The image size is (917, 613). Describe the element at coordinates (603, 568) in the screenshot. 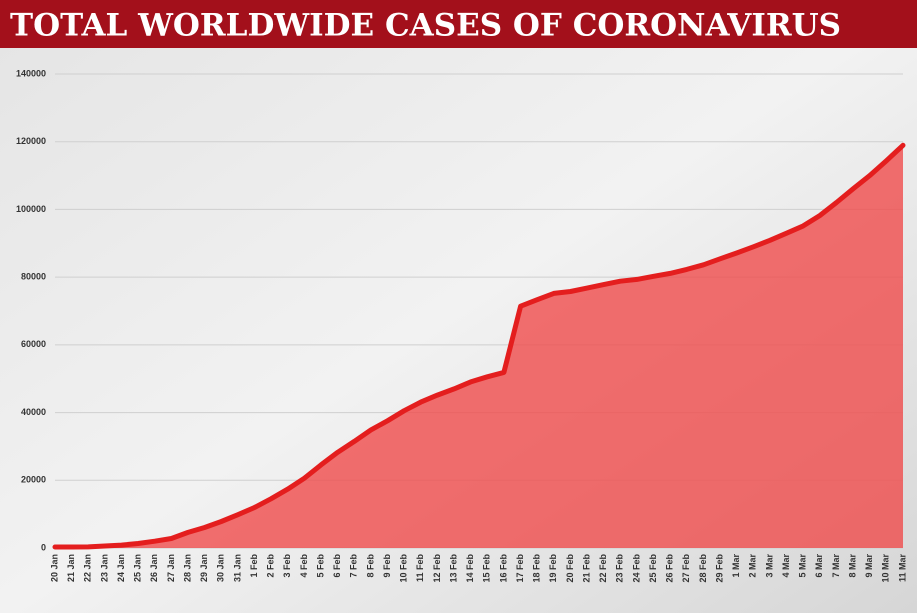

I see `x-tick-label: 22 Feb` at that location.